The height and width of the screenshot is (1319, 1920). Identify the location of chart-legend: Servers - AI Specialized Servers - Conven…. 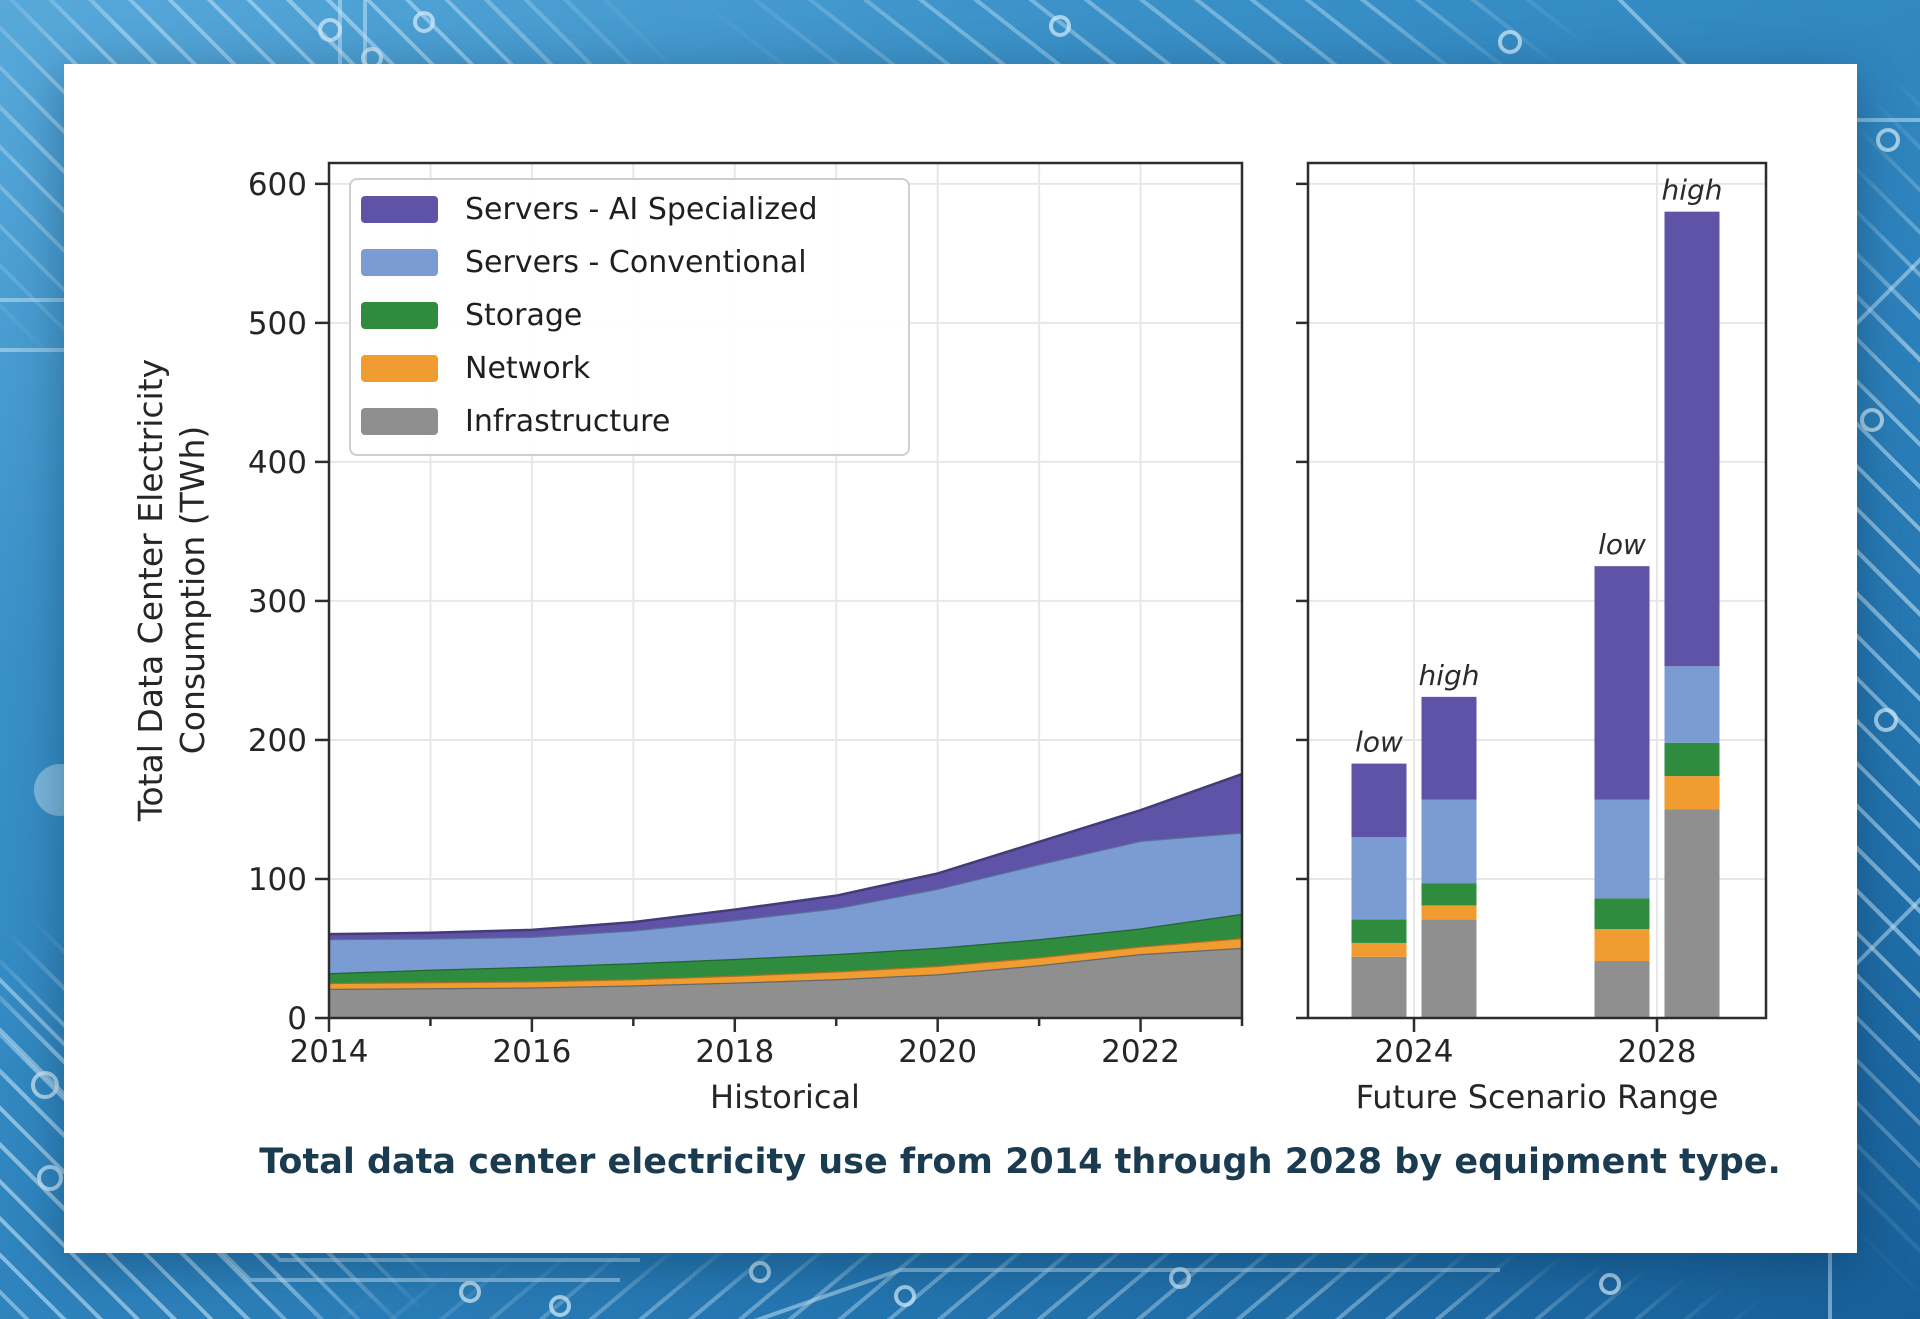
(629, 317).